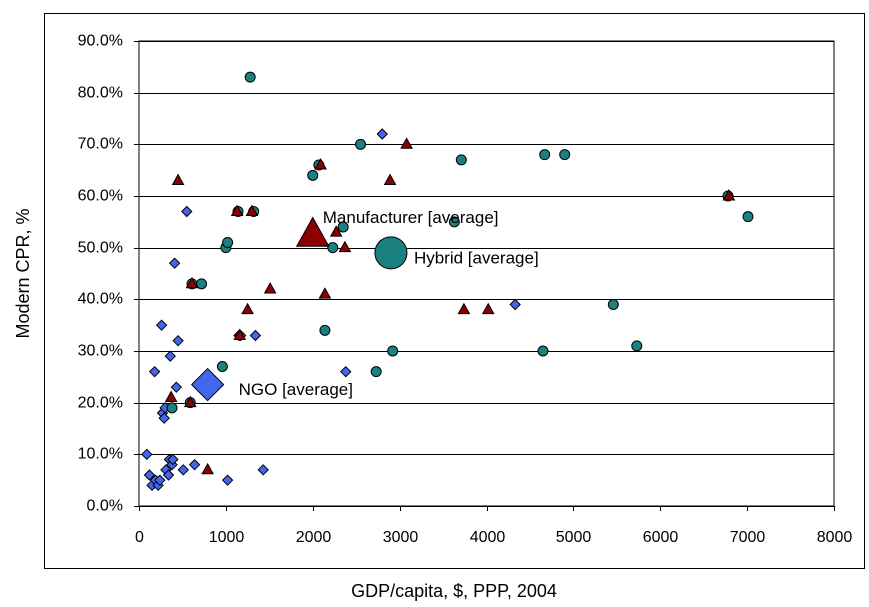 The width and height of the screenshot is (869, 607). What do you see at coordinates (105, 506) in the screenshot?
I see `y-tick-label: 0.0%` at bounding box center [105, 506].